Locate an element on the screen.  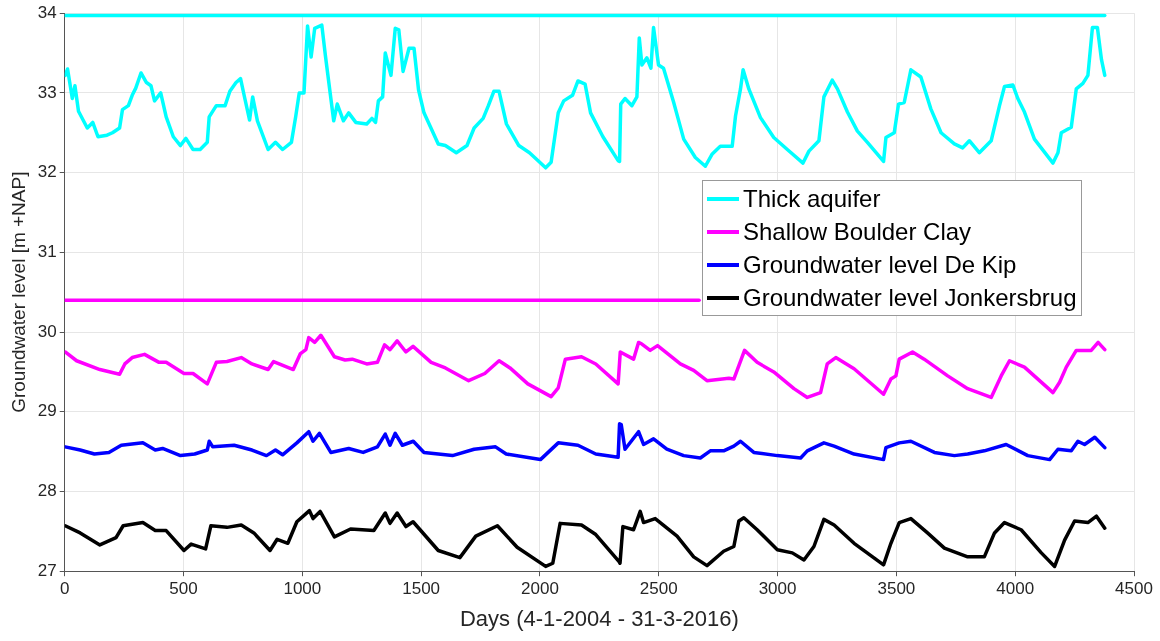
y-tick-label: 30 is located at coordinates (47, 331).